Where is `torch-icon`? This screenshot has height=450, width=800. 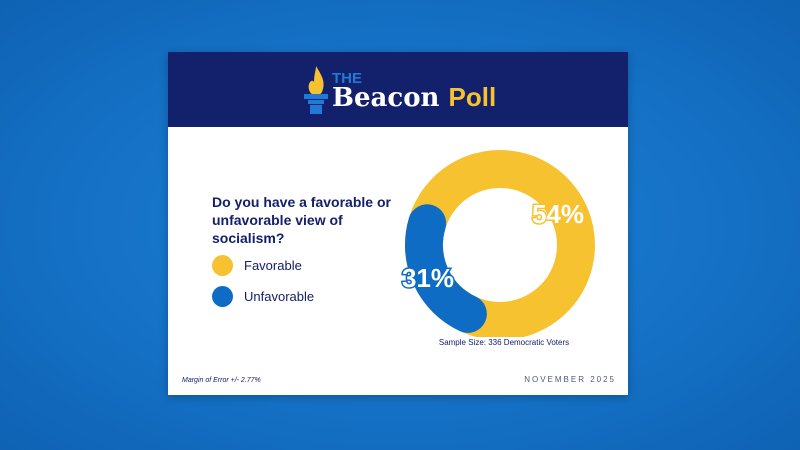
torch-icon is located at coordinates (316, 90).